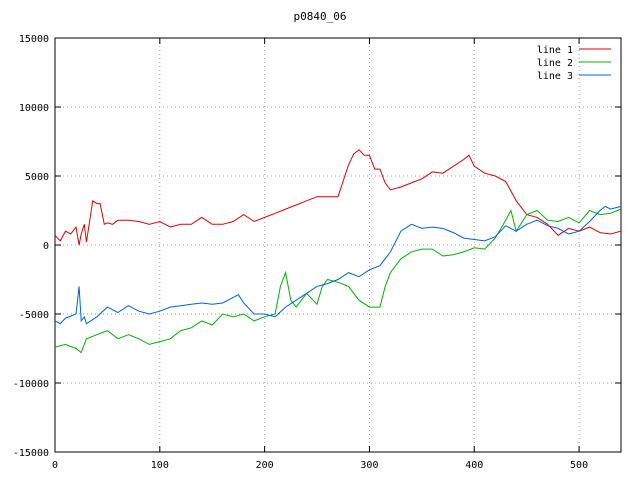  What do you see at coordinates (555, 50) in the screenshot?
I see `legend-label: line 1` at bounding box center [555, 50].